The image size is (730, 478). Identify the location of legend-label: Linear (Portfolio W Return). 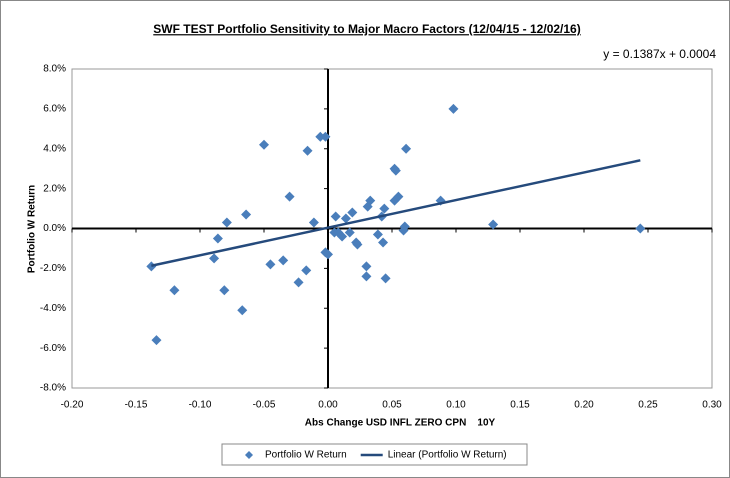
(447, 455).